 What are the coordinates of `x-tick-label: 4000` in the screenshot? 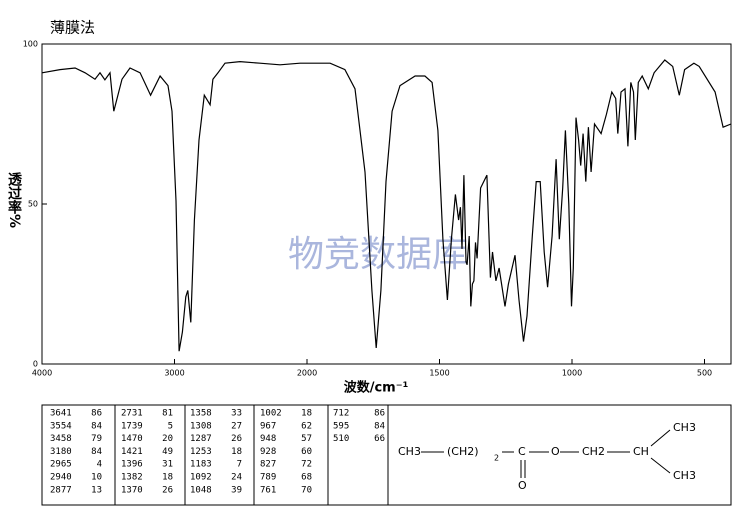 It's located at (42, 373).